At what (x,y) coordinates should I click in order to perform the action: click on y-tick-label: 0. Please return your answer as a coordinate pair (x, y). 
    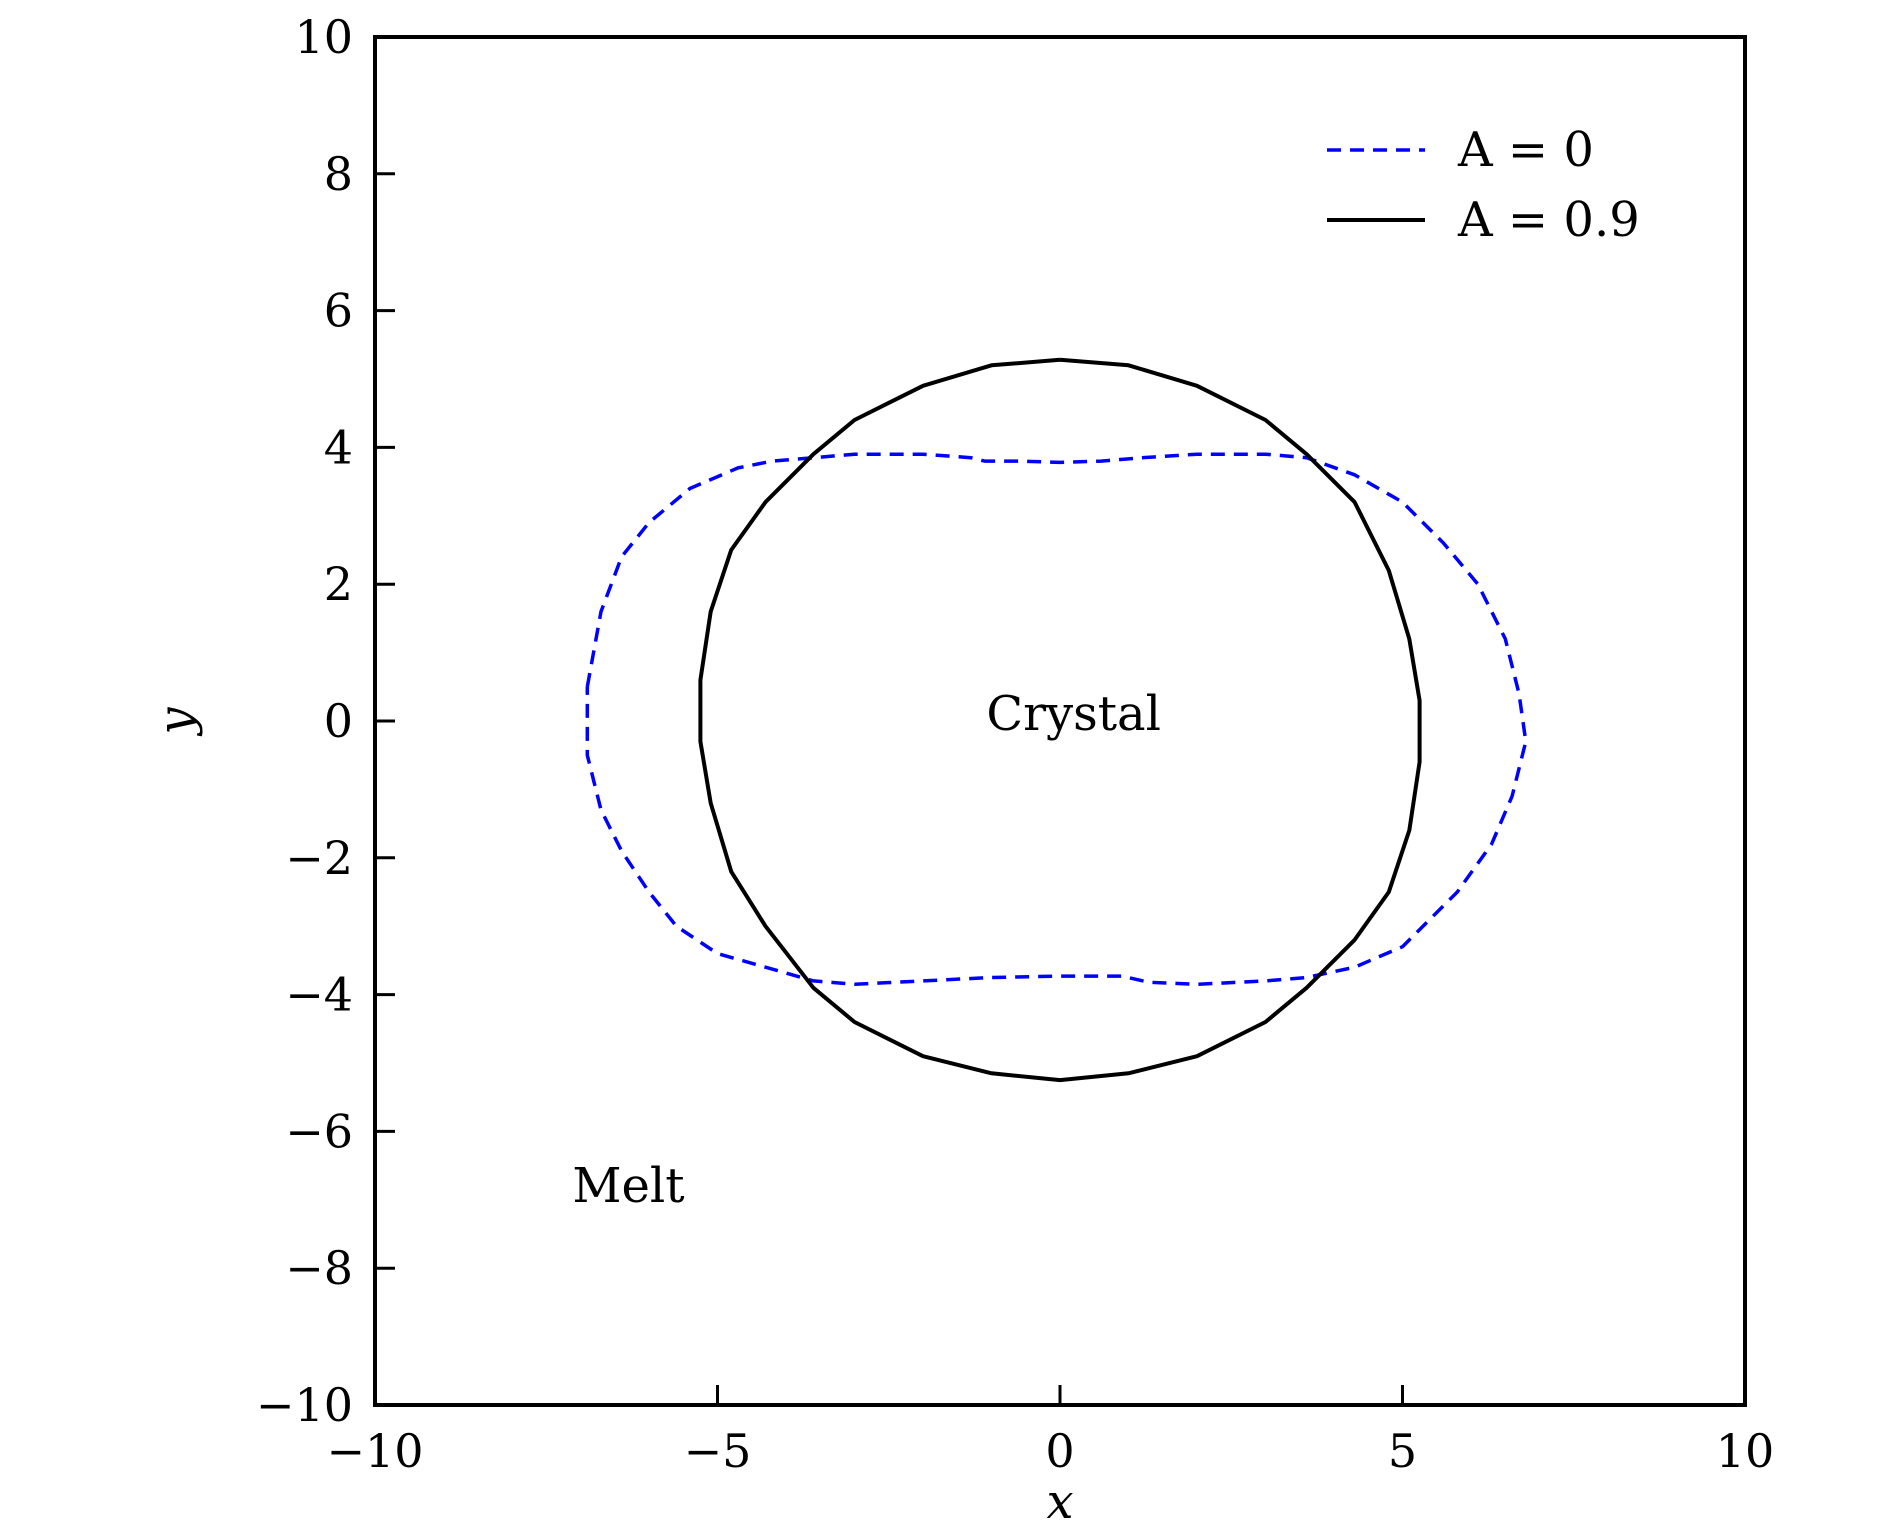
    Looking at the image, I should click on (338, 721).